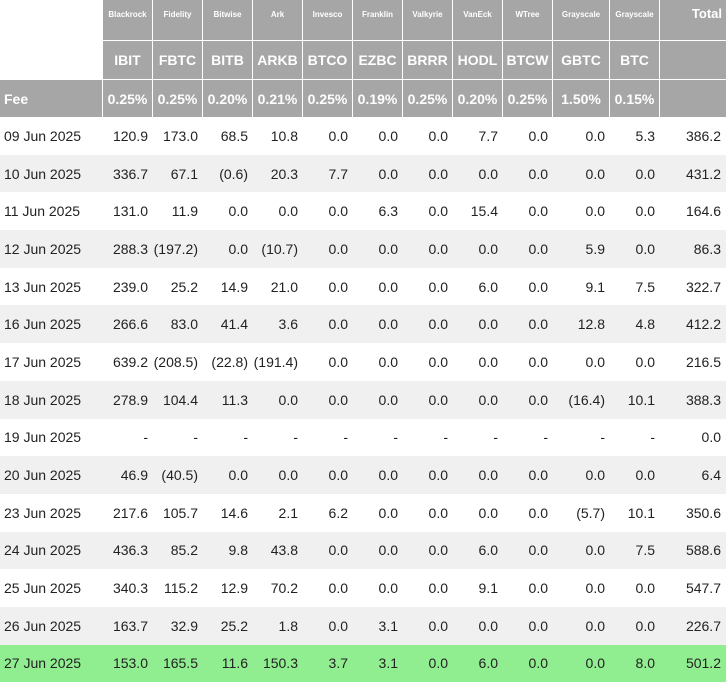 This screenshot has height=682, width=726. What do you see at coordinates (528, 20) in the screenshot?
I see `issuer-header: WTree` at bounding box center [528, 20].